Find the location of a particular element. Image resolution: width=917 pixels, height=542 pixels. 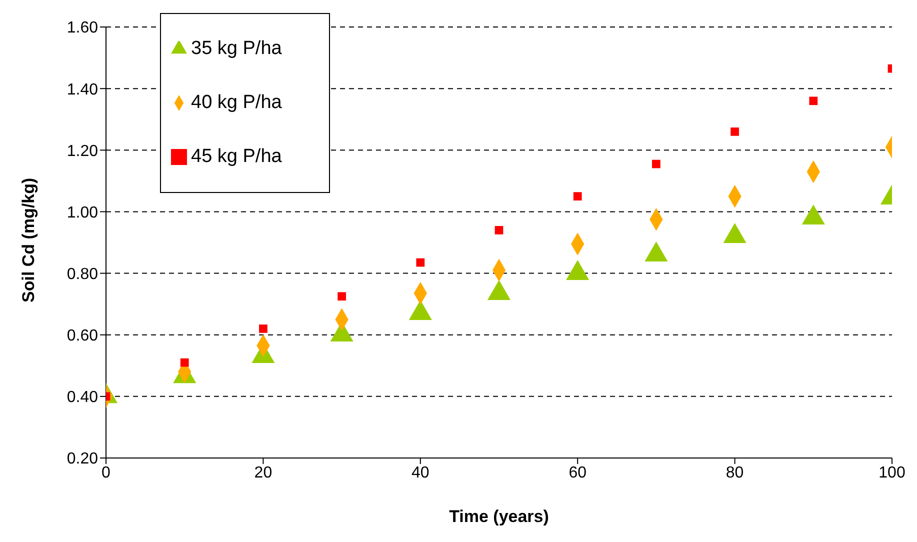

y-tick-label: 1.20 is located at coordinates (82, 151).